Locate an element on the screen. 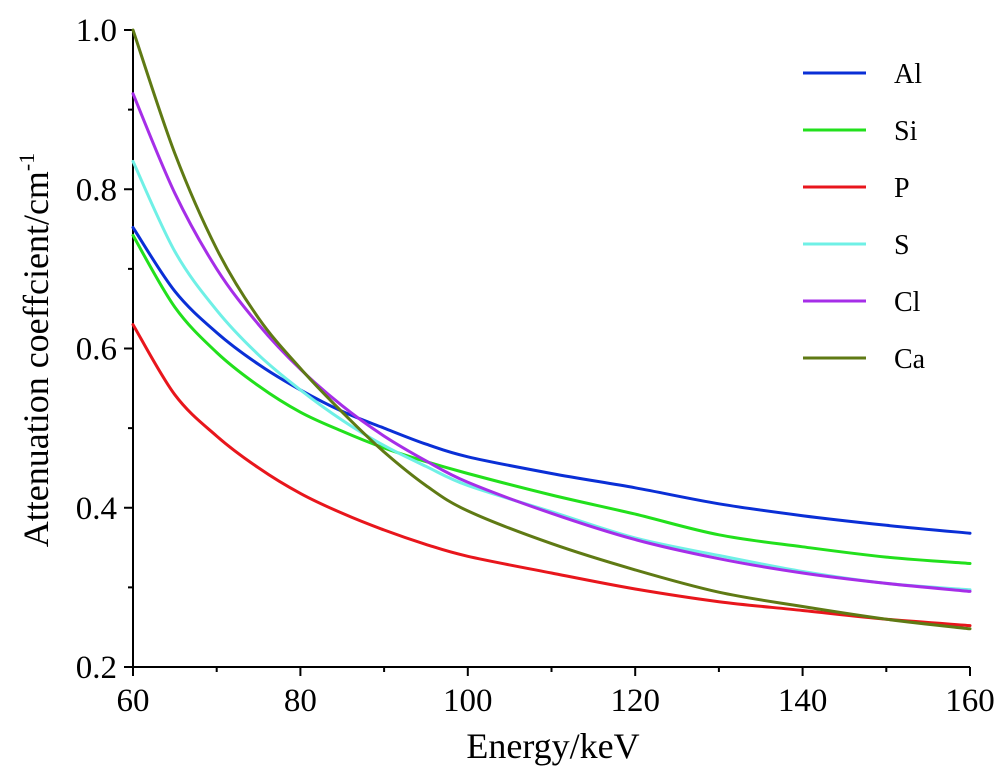 The height and width of the screenshot is (769, 1000). legend: Al Si PS Cl Ca is located at coordinates (864, 217).